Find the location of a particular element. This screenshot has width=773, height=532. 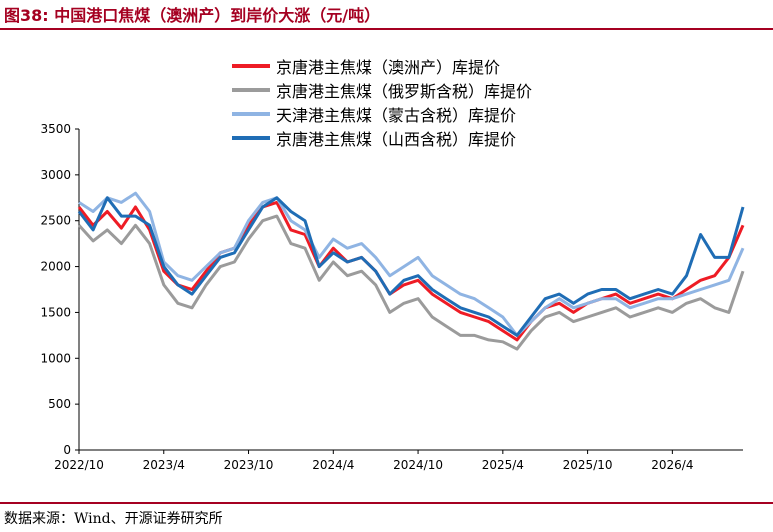

legend-label: 京唐港主焦煤（山西含税）库提价 is located at coordinates (396, 139).